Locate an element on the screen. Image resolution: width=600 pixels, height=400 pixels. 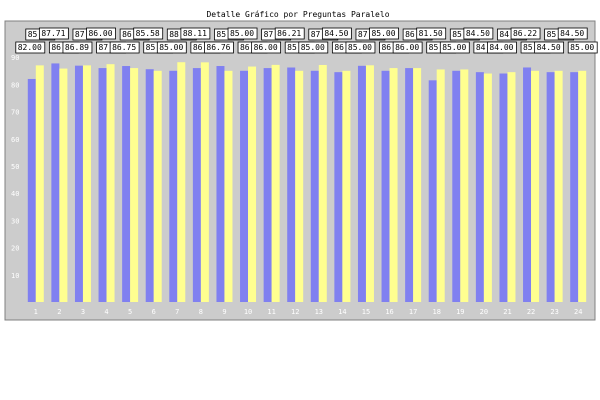
x-tick-label: 18 is located at coordinates (436, 312).